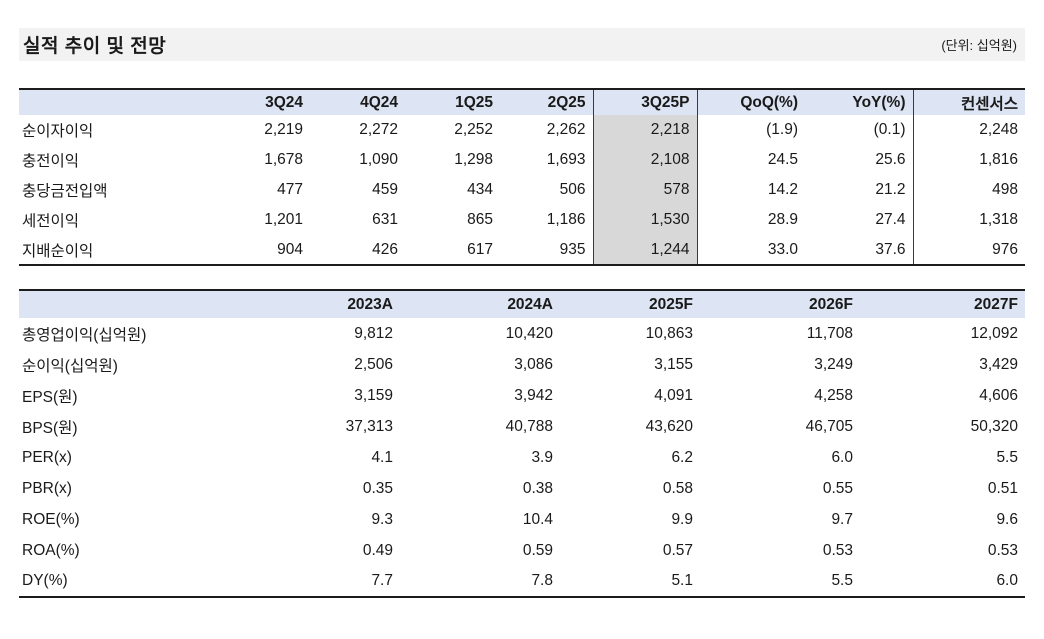 This screenshot has width=1044, height=639. What do you see at coordinates (994, 426) in the screenshot?
I see `cell-value: 50,320` at bounding box center [994, 426].